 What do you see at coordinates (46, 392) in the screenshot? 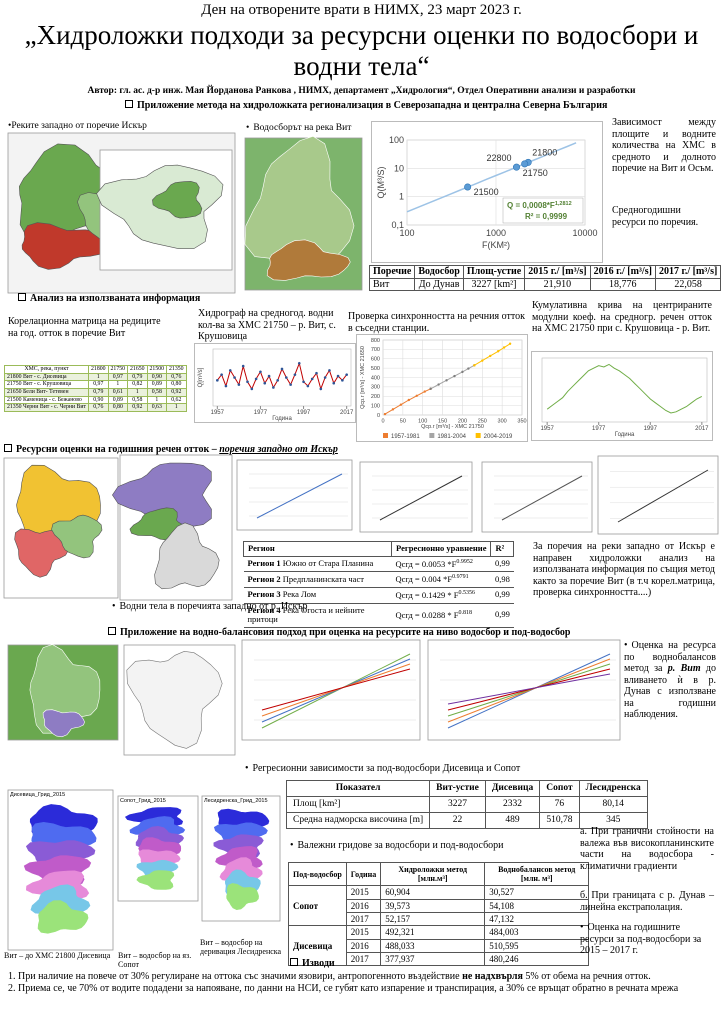
I see `table-cell: 21650 Бели Вит- Тетевен` at bounding box center [46, 392].